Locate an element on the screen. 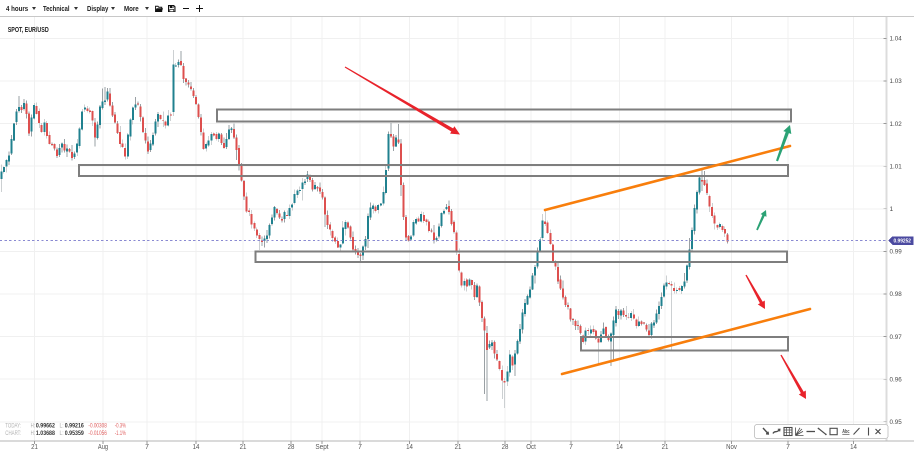 This screenshot has height=454, width=914. svg-text: 1.04 is located at coordinates (896, 39).